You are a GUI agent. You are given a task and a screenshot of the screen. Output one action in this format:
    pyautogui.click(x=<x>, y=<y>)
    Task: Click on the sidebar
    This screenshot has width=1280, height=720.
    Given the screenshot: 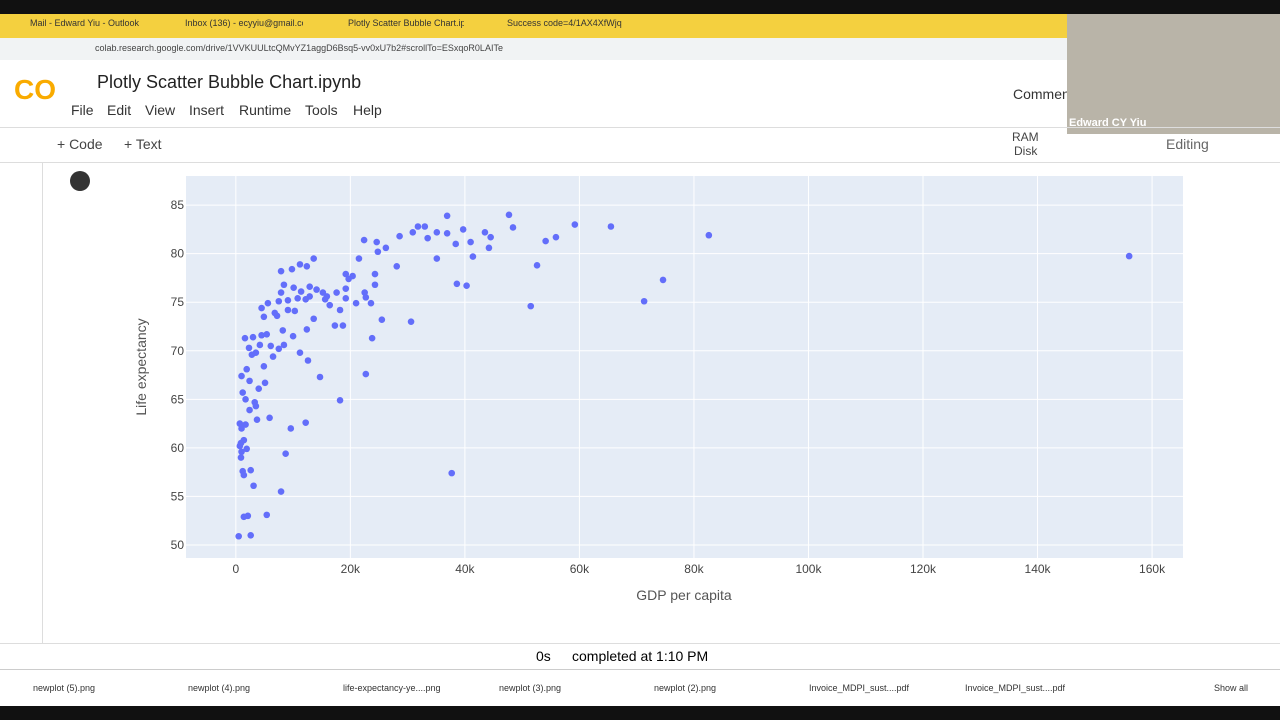 What is the action you would take?
    pyautogui.click(x=21, y=403)
    